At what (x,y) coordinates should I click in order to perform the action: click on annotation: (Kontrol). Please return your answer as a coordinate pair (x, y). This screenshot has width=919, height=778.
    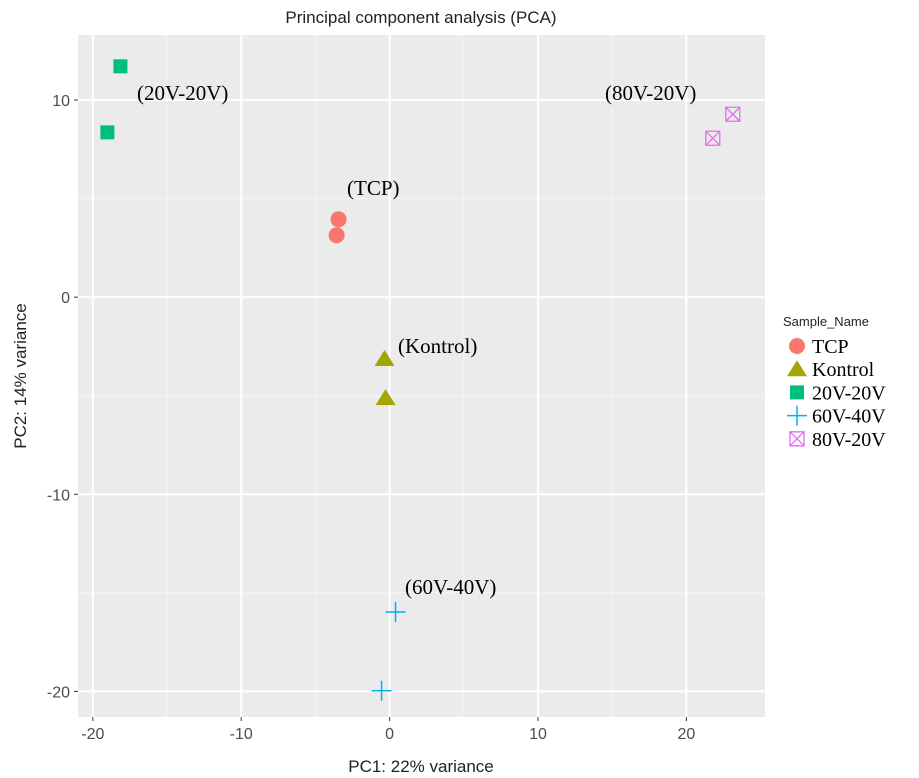
    Looking at the image, I should click on (437, 346).